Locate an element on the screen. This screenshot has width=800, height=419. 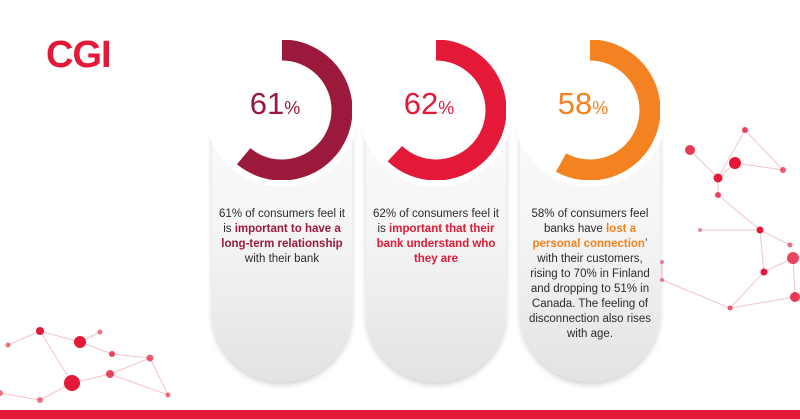
percent-label: 61% is located at coordinates (275, 103).